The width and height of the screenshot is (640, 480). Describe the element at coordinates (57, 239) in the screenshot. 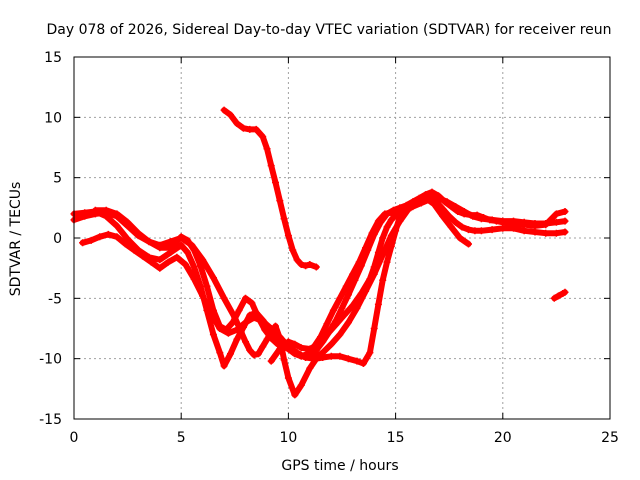

I see `y-tick-label: 0` at that location.